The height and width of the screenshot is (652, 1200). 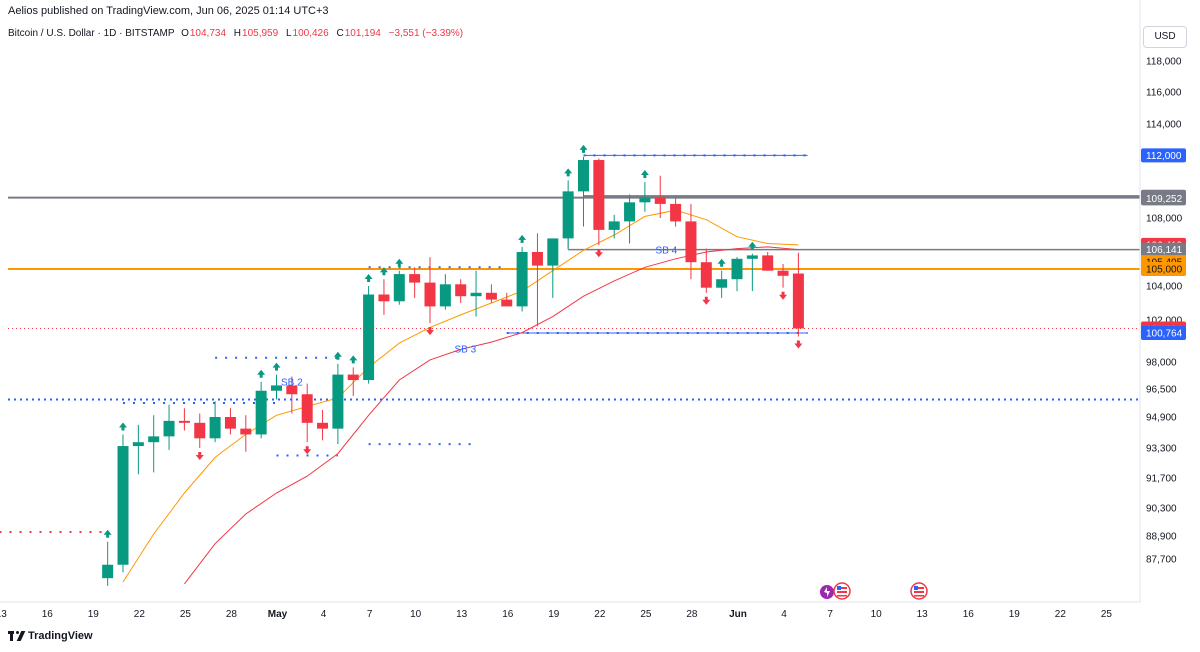 I want to click on footer-brand: TradingView, so click(x=50, y=636).